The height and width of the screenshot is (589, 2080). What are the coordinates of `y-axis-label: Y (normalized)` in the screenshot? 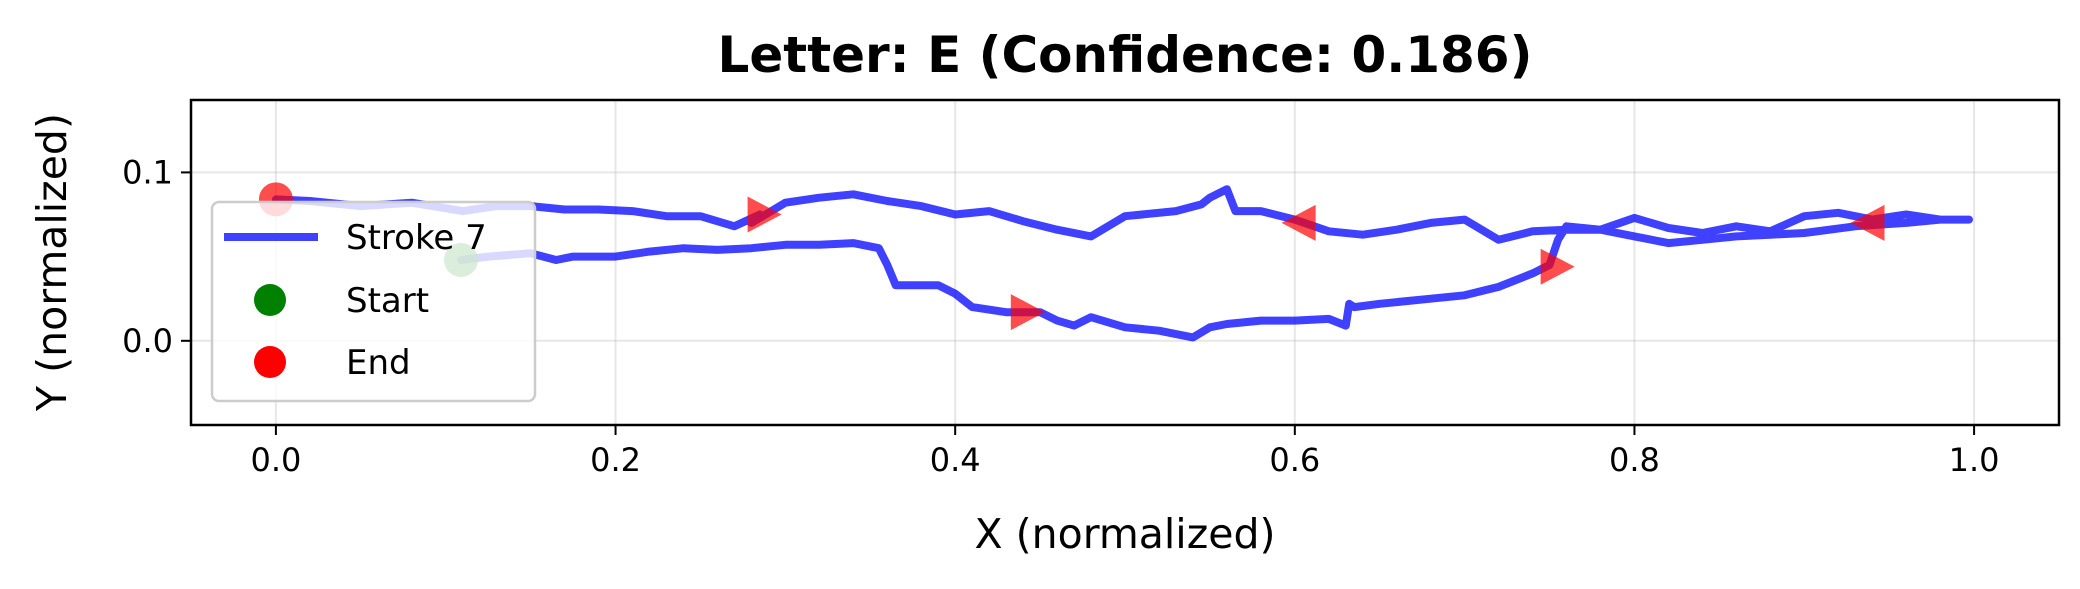 It's located at (52, 262).